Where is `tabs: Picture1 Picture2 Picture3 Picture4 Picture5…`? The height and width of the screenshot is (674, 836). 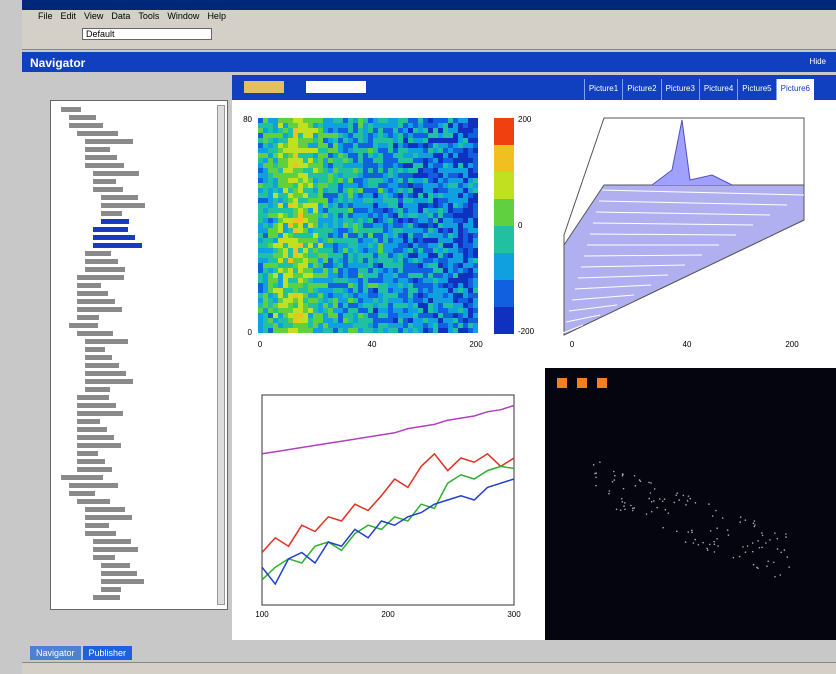
tabs: Picture1 Picture2 Picture3 Picture4 Picture5… is located at coordinates (698, 89).